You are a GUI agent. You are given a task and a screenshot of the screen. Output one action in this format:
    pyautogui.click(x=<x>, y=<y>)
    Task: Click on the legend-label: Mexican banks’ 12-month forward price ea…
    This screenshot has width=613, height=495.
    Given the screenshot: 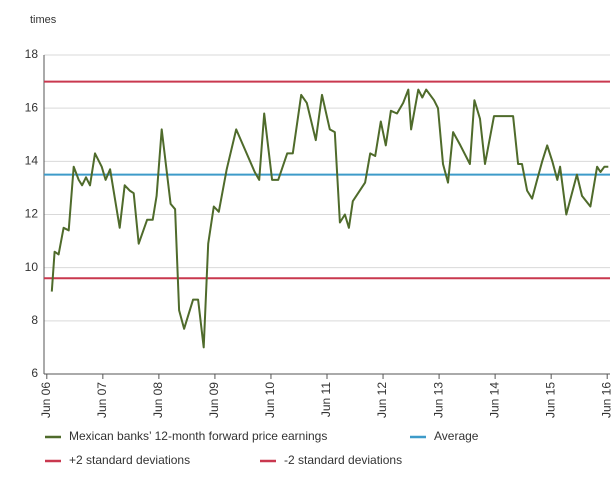 What is the action you would take?
    pyautogui.click(x=198, y=436)
    